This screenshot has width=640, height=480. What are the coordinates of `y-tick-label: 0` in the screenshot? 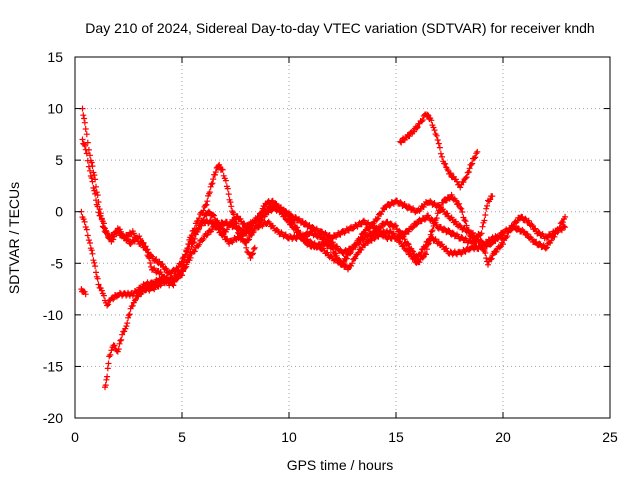 It's located at (59, 212).